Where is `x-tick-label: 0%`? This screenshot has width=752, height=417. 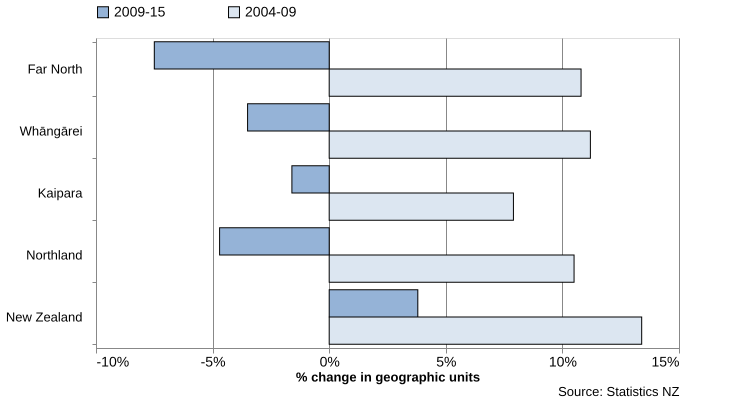 x-tick-label: 0% is located at coordinates (330, 362).